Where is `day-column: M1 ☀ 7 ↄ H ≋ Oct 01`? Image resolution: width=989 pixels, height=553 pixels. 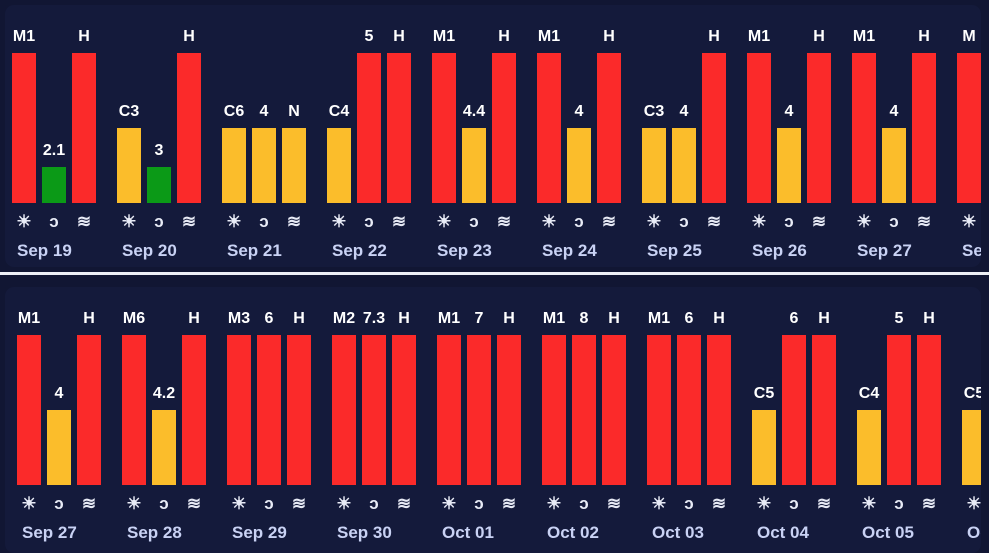 day-column: M1 ☀ 7 ↄ H ≋ Oct 01 is located at coordinates (487, 420).